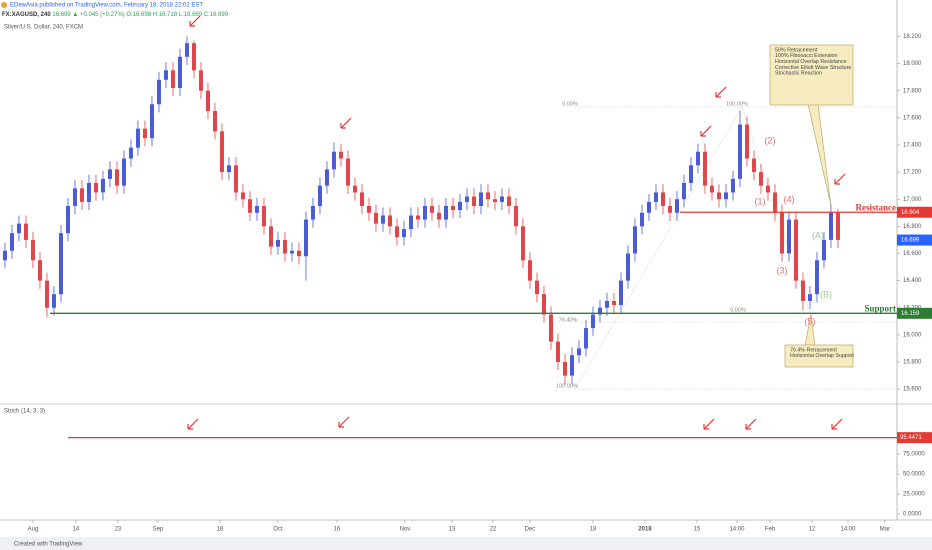 This screenshot has height=550, width=932. I want to click on x-tick-label: 23, so click(118, 530).